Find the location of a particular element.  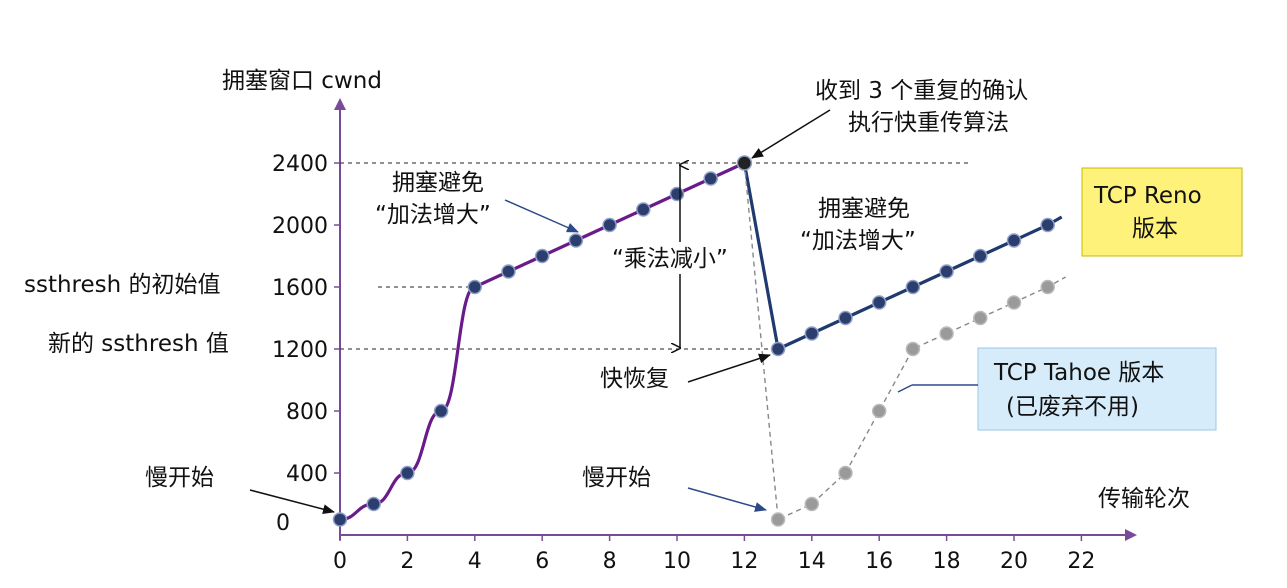

fast-recovery-arrow is located at coordinates (729, 368).